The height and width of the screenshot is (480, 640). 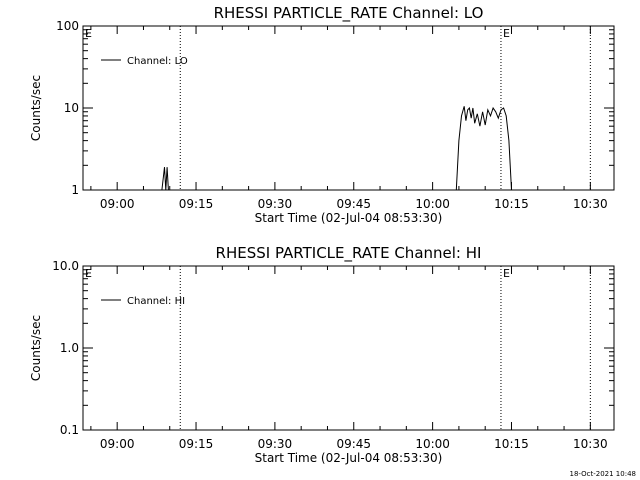 What do you see at coordinates (349, 253) in the screenshot?
I see `chart-title: RHESSI PARTICLE_RATE Channel: HI` at bounding box center [349, 253].